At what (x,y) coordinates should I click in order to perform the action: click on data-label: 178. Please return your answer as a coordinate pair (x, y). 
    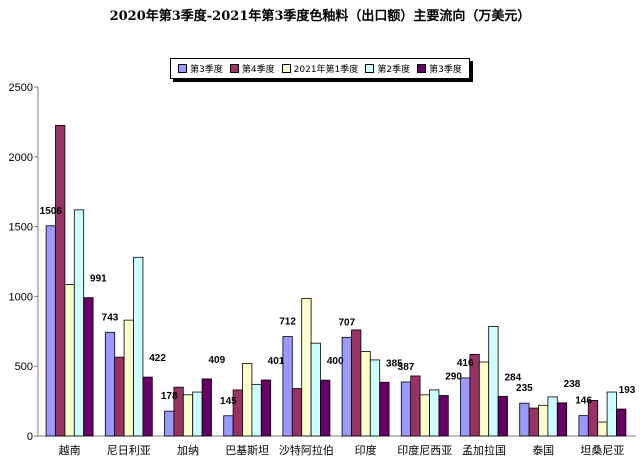
    Looking at the image, I should click on (169, 396).